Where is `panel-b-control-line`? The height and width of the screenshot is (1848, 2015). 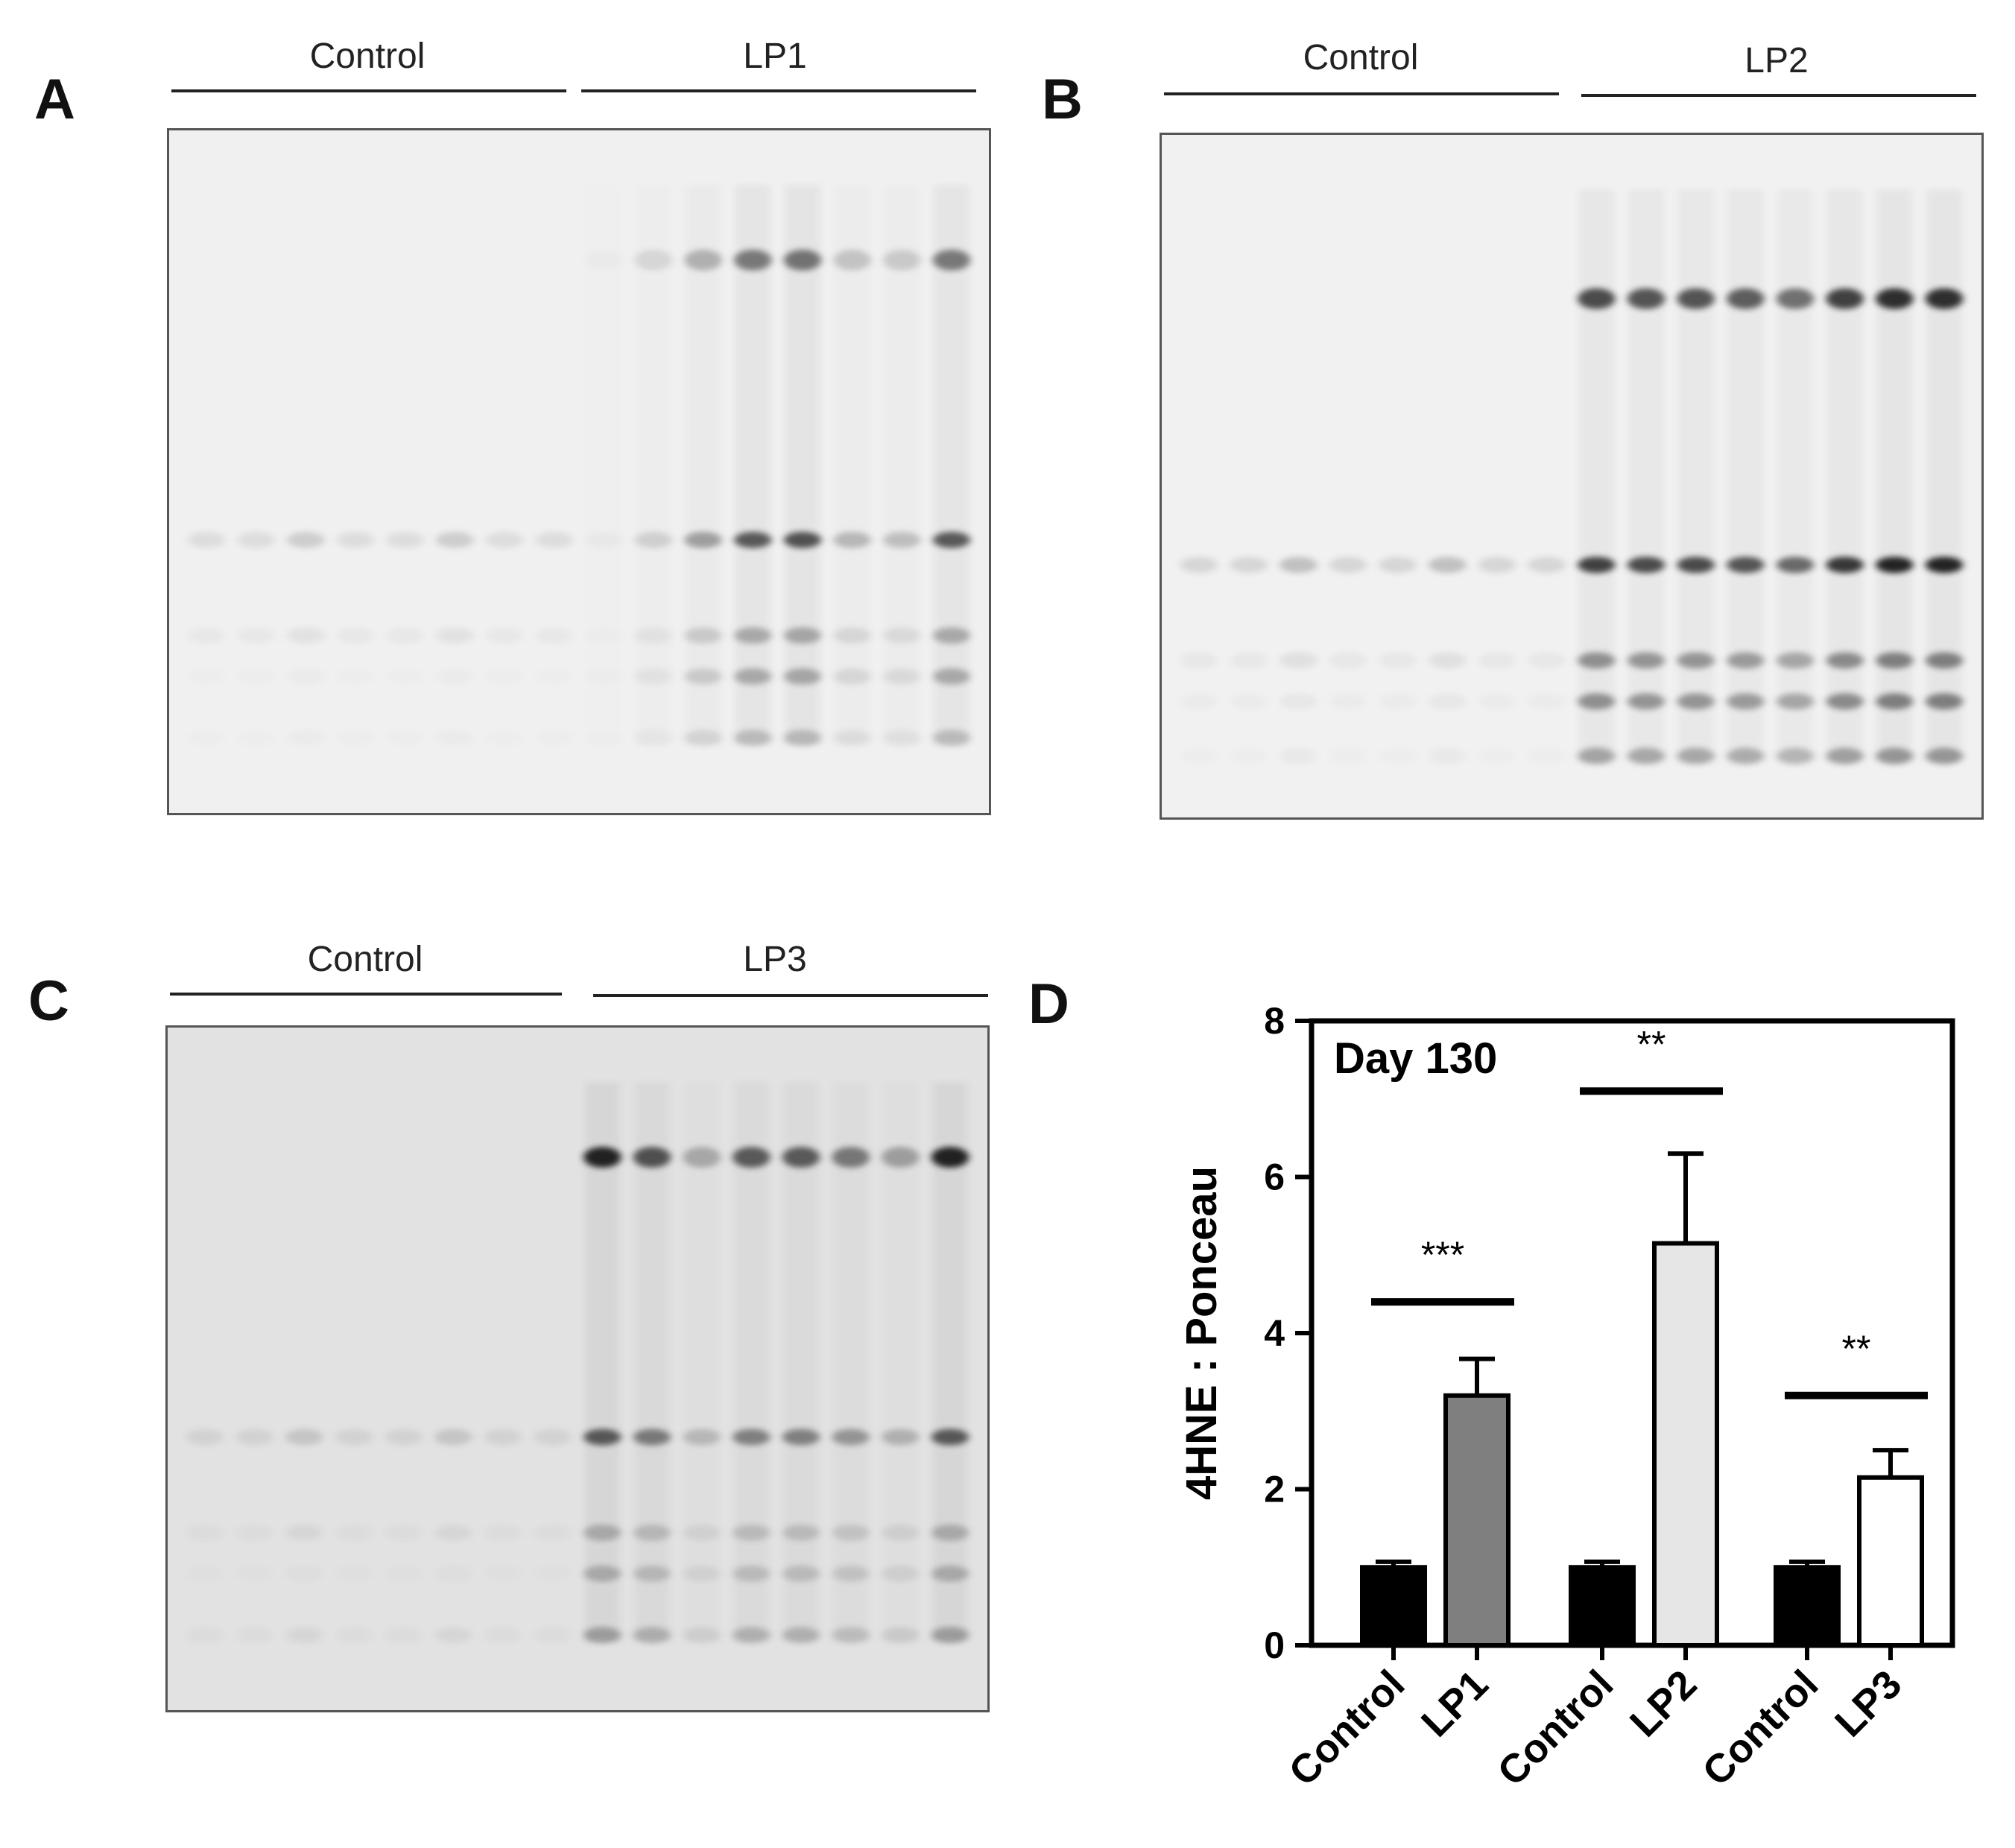 panel-b-control-line is located at coordinates (1362, 93).